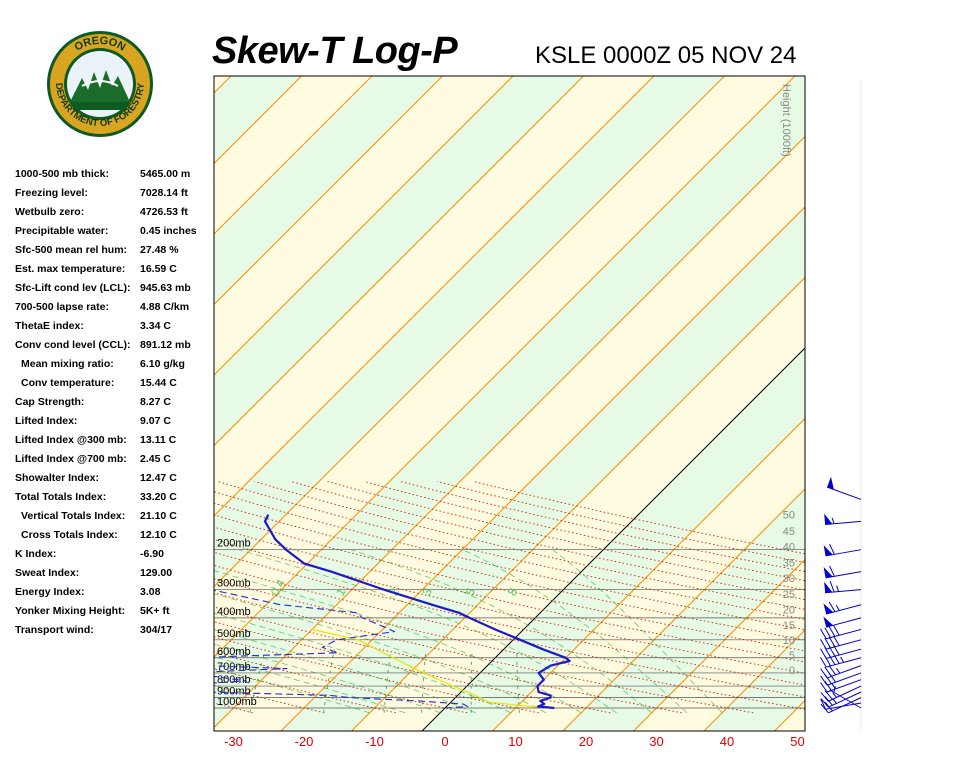 The image size is (960, 768). Describe the element at coordinates (234, 692) in the screenshot. I see `isobar-label: 900mb` at that location.